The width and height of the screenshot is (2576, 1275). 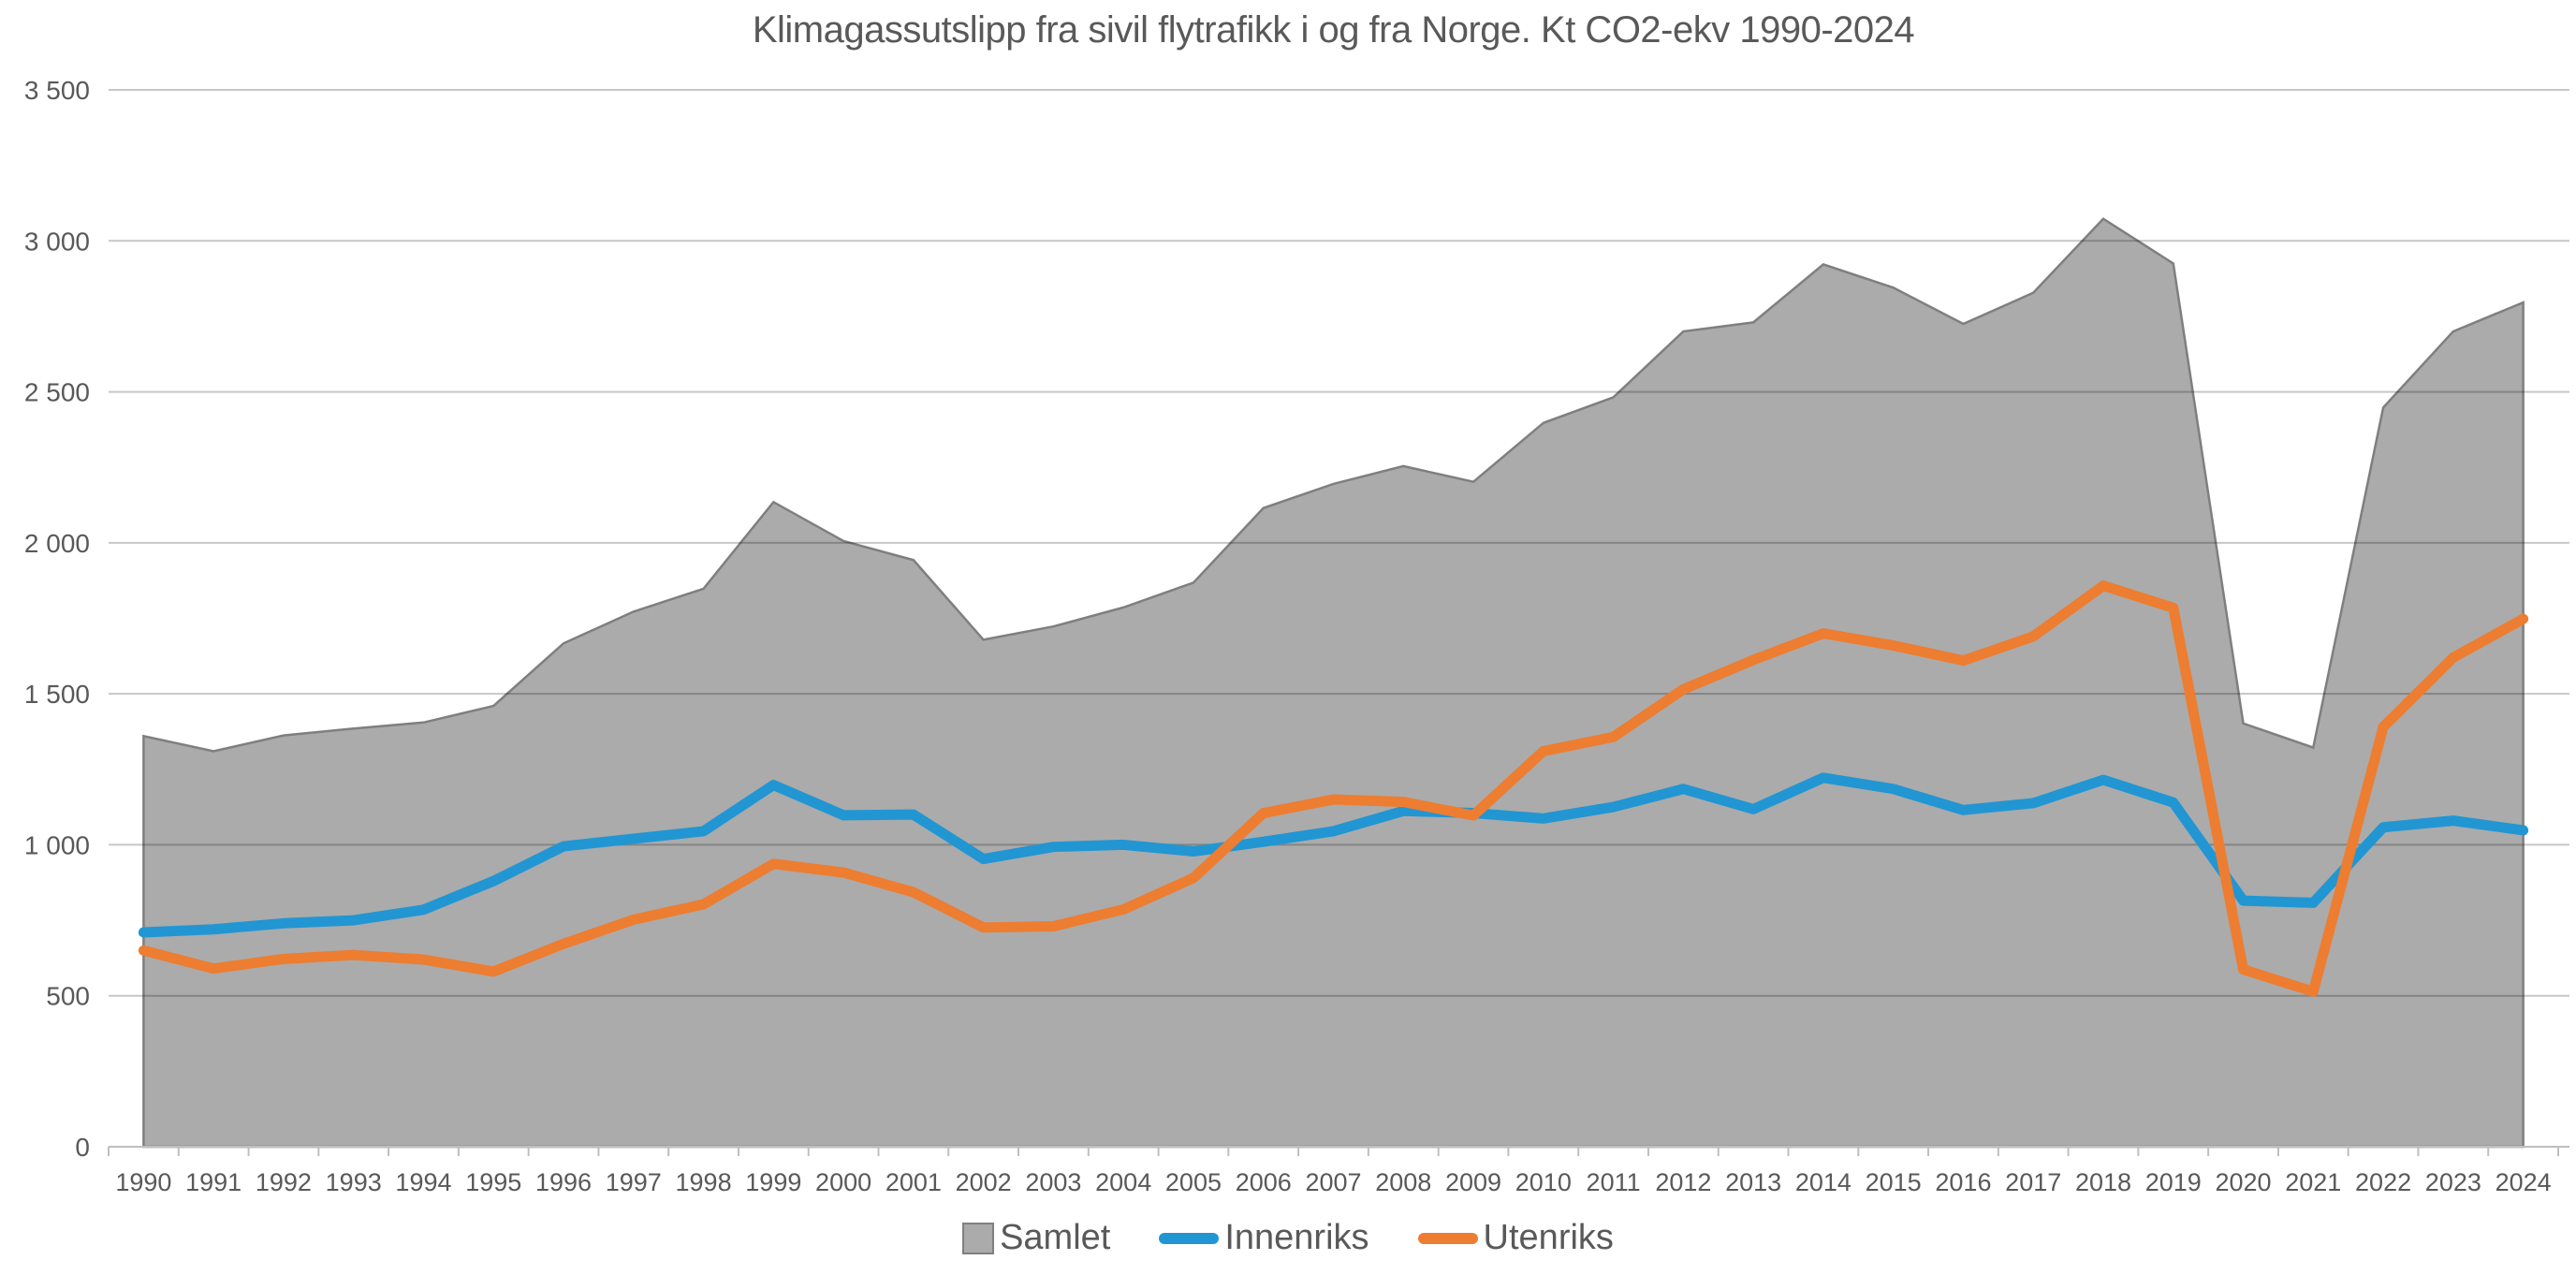 What do you see at coordinates (1614, 1182) in the screenshot?
I see `x-axis-label: 2011` at bounding box center [1614, 1182].